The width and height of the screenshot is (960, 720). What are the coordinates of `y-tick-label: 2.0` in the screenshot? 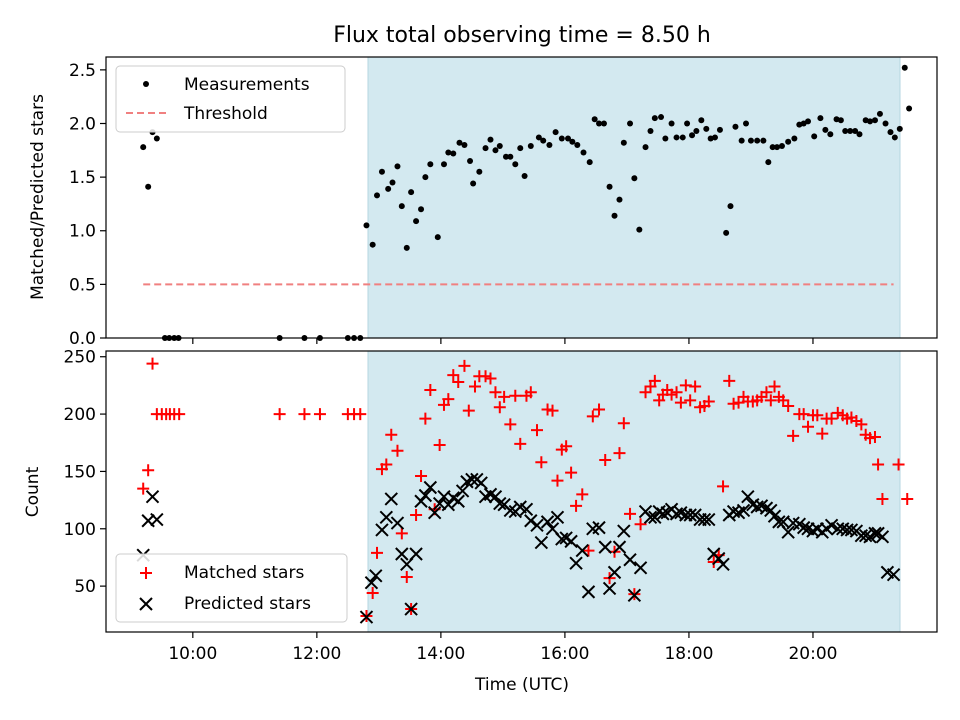 It's located at (82, 124).